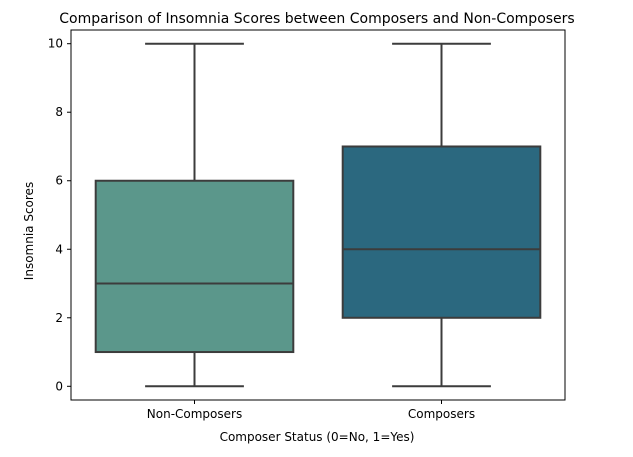 Image resolution: width=633 pixels, height=457 pixels. I want to click on y-tick-label: 8, so click(59, 112).